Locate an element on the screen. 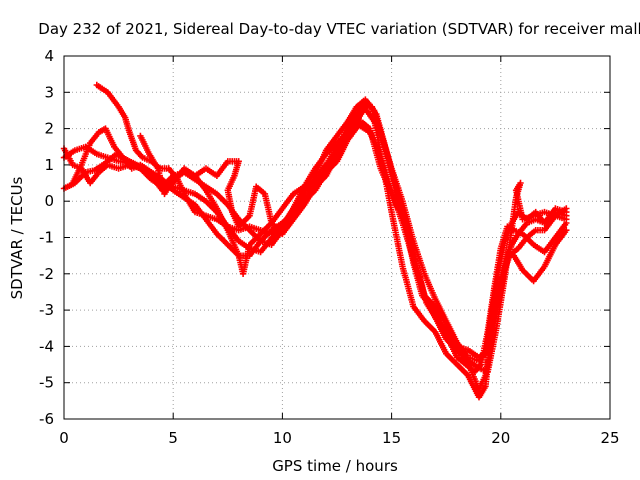  y-tick-label: -4 is located at coordinates (46, 346).